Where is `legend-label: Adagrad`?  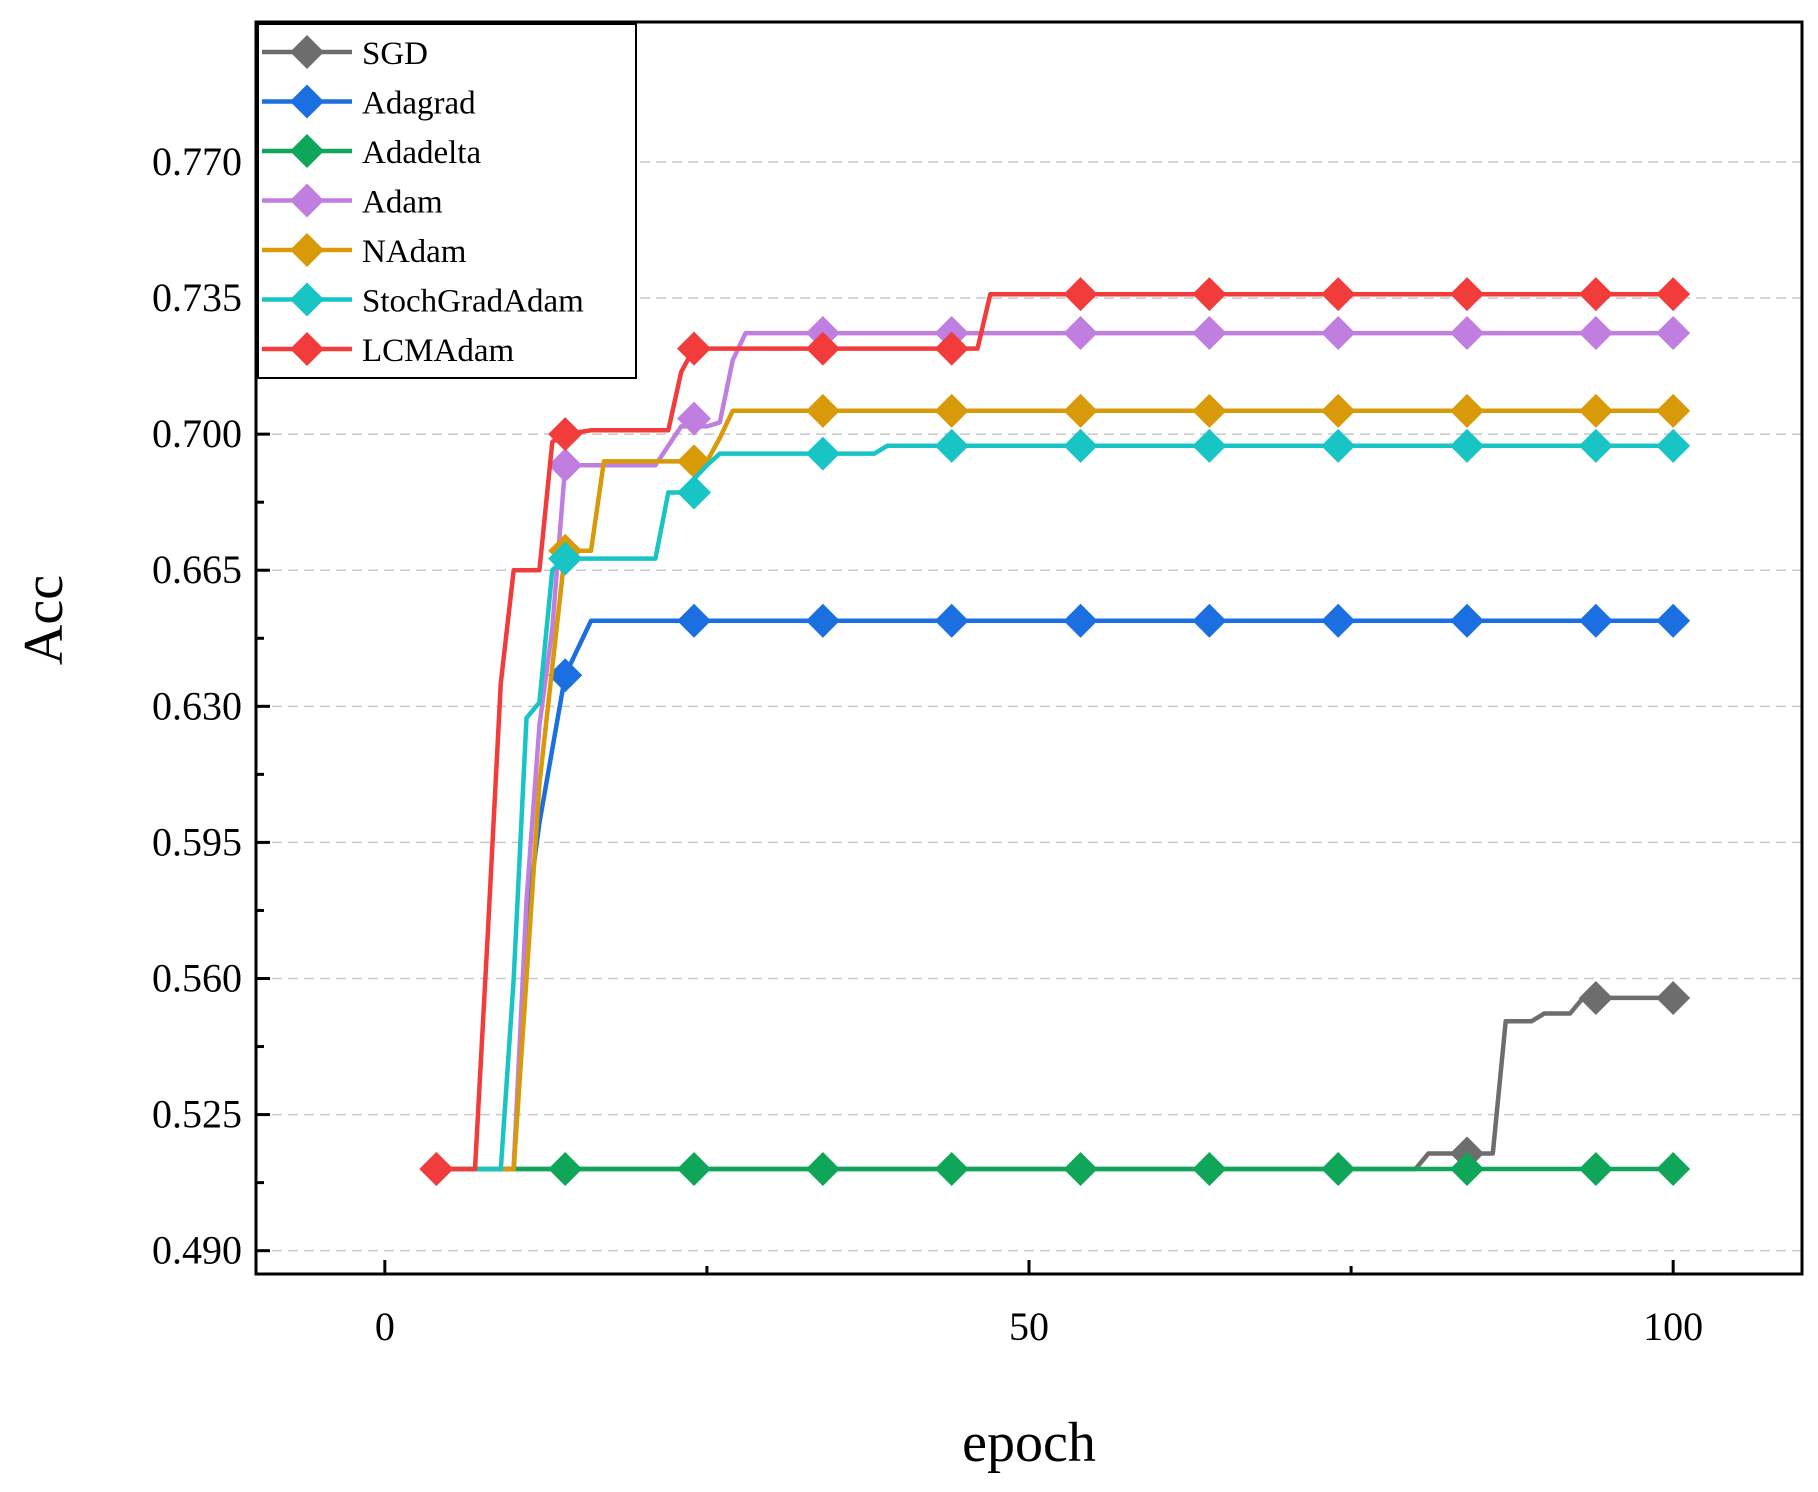 legend-label: Adagrad is located at coordinates (419, 104).